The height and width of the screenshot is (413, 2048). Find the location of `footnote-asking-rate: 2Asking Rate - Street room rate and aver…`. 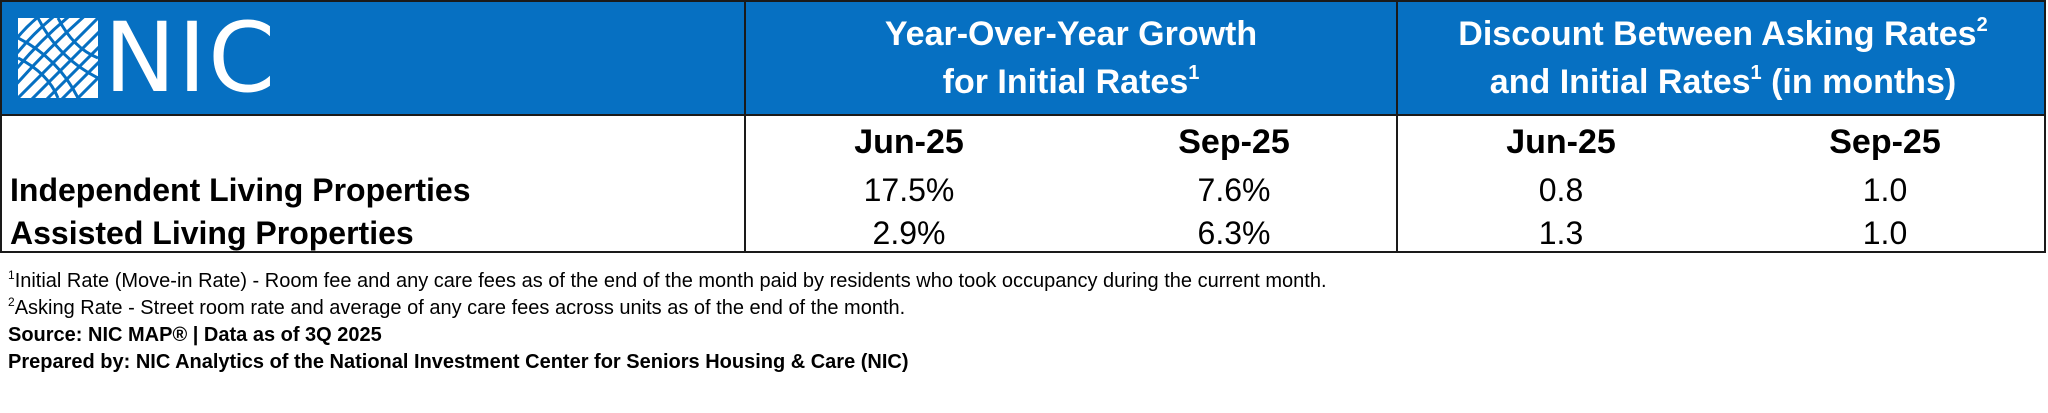

footnote-asking-rate: 2Asking Rate - Street room rate and aver… is located at coordinates (457, 307).